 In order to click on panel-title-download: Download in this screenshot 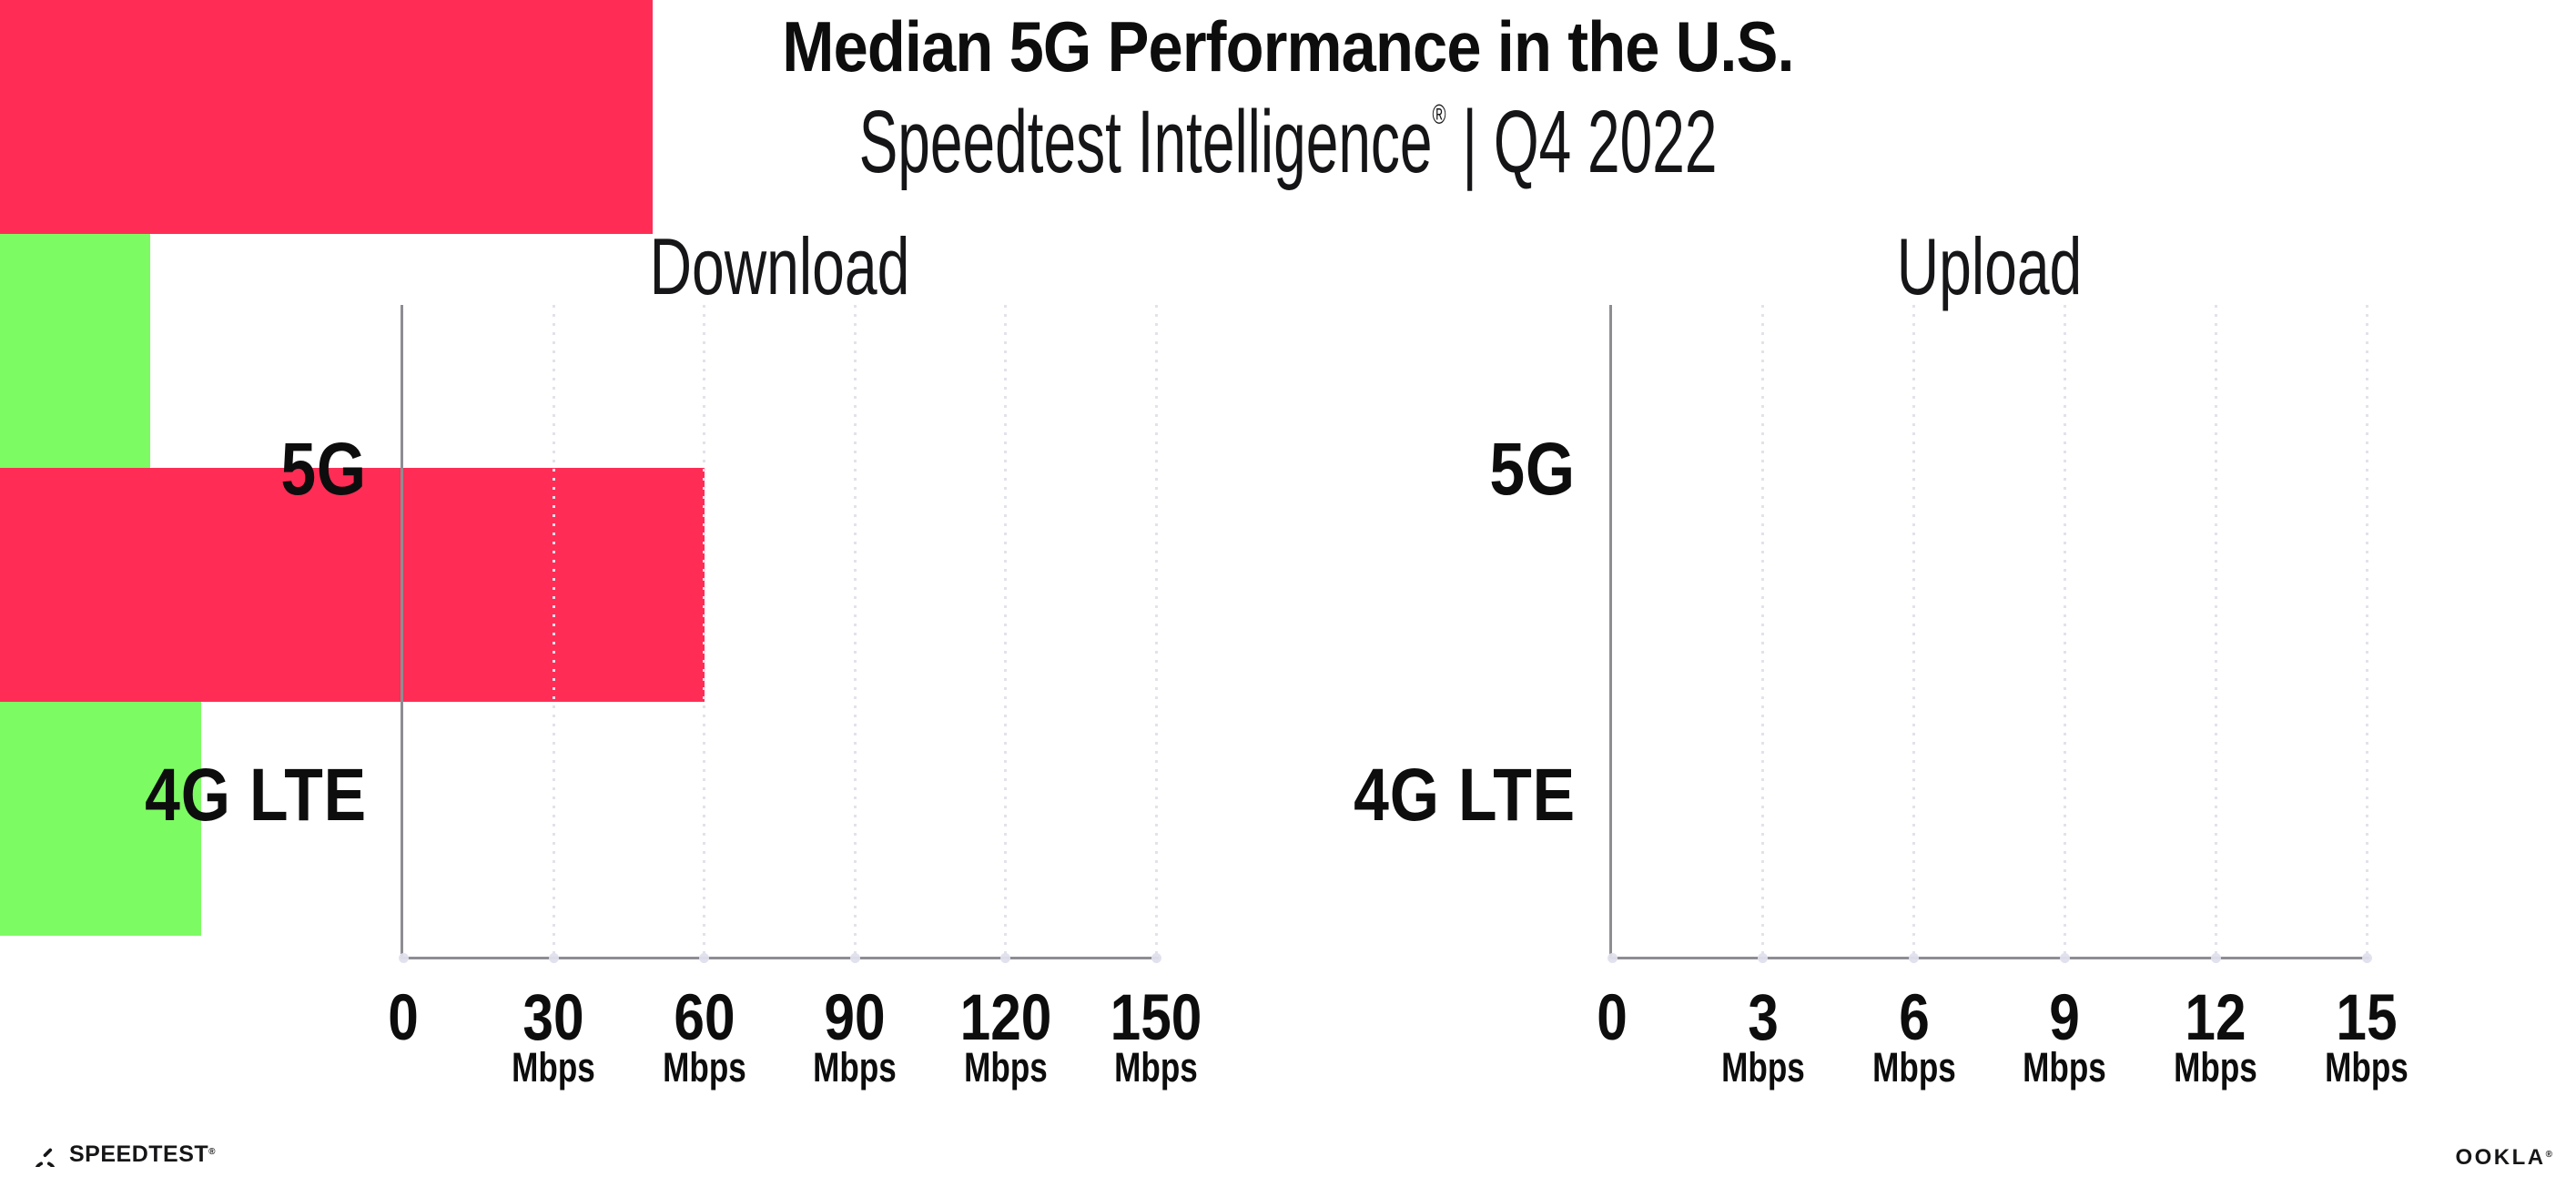, I will do `click(779, 266)`.